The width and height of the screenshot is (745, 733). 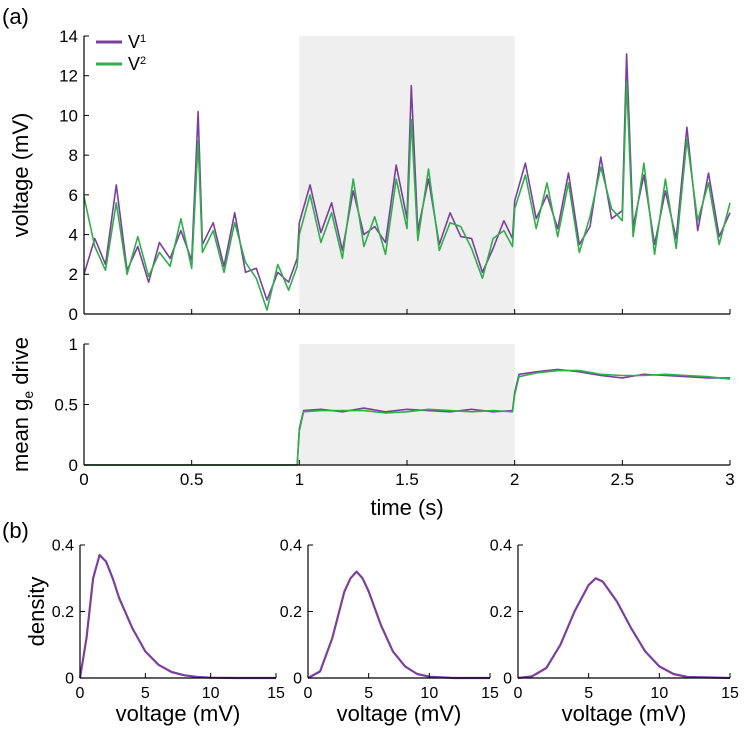 What do you see at coordinates (407, 479) in the screenshot?
I see `x-tick-label: 1.5` at bounding box center [407, 479].